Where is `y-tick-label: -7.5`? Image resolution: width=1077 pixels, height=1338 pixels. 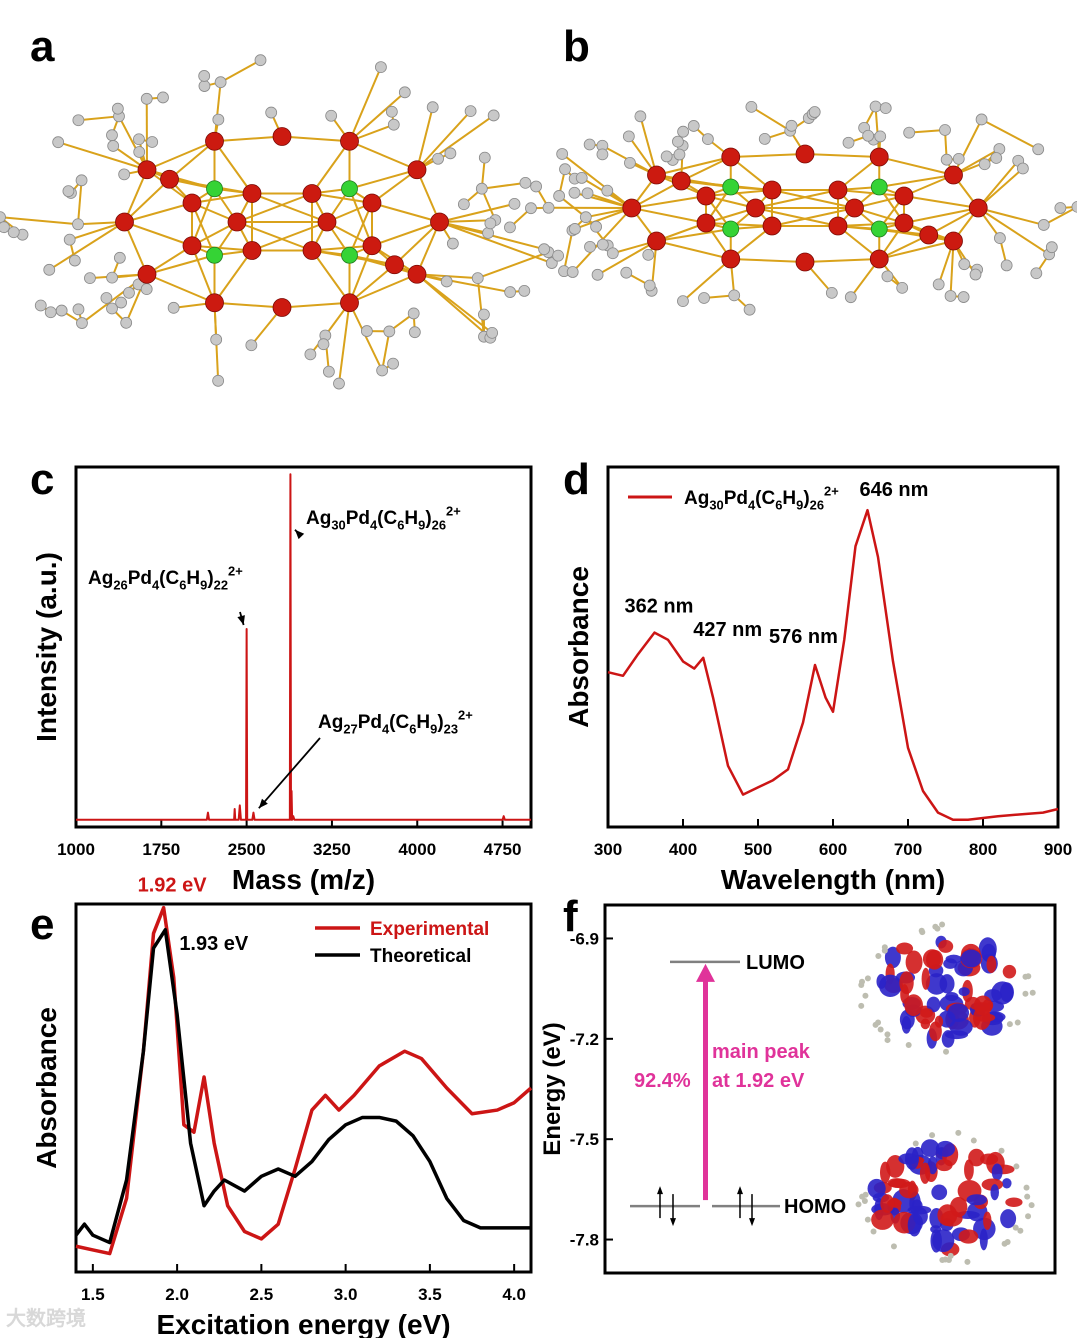 y-tick-label: -7.5 is located at coordinates (584, 1139).